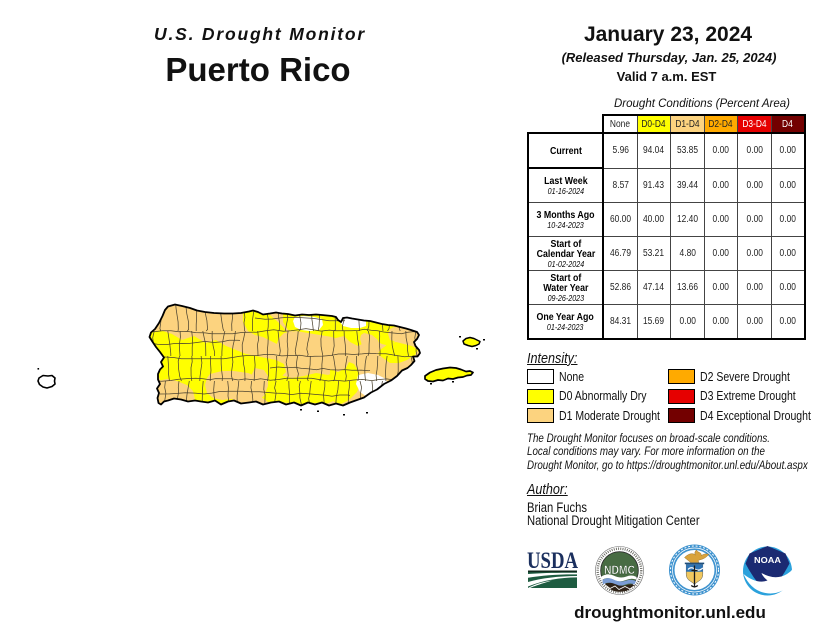 The height and width of the screenshot is (641, 829). I want to click on svg-text: NOAA, so click(767, 560).